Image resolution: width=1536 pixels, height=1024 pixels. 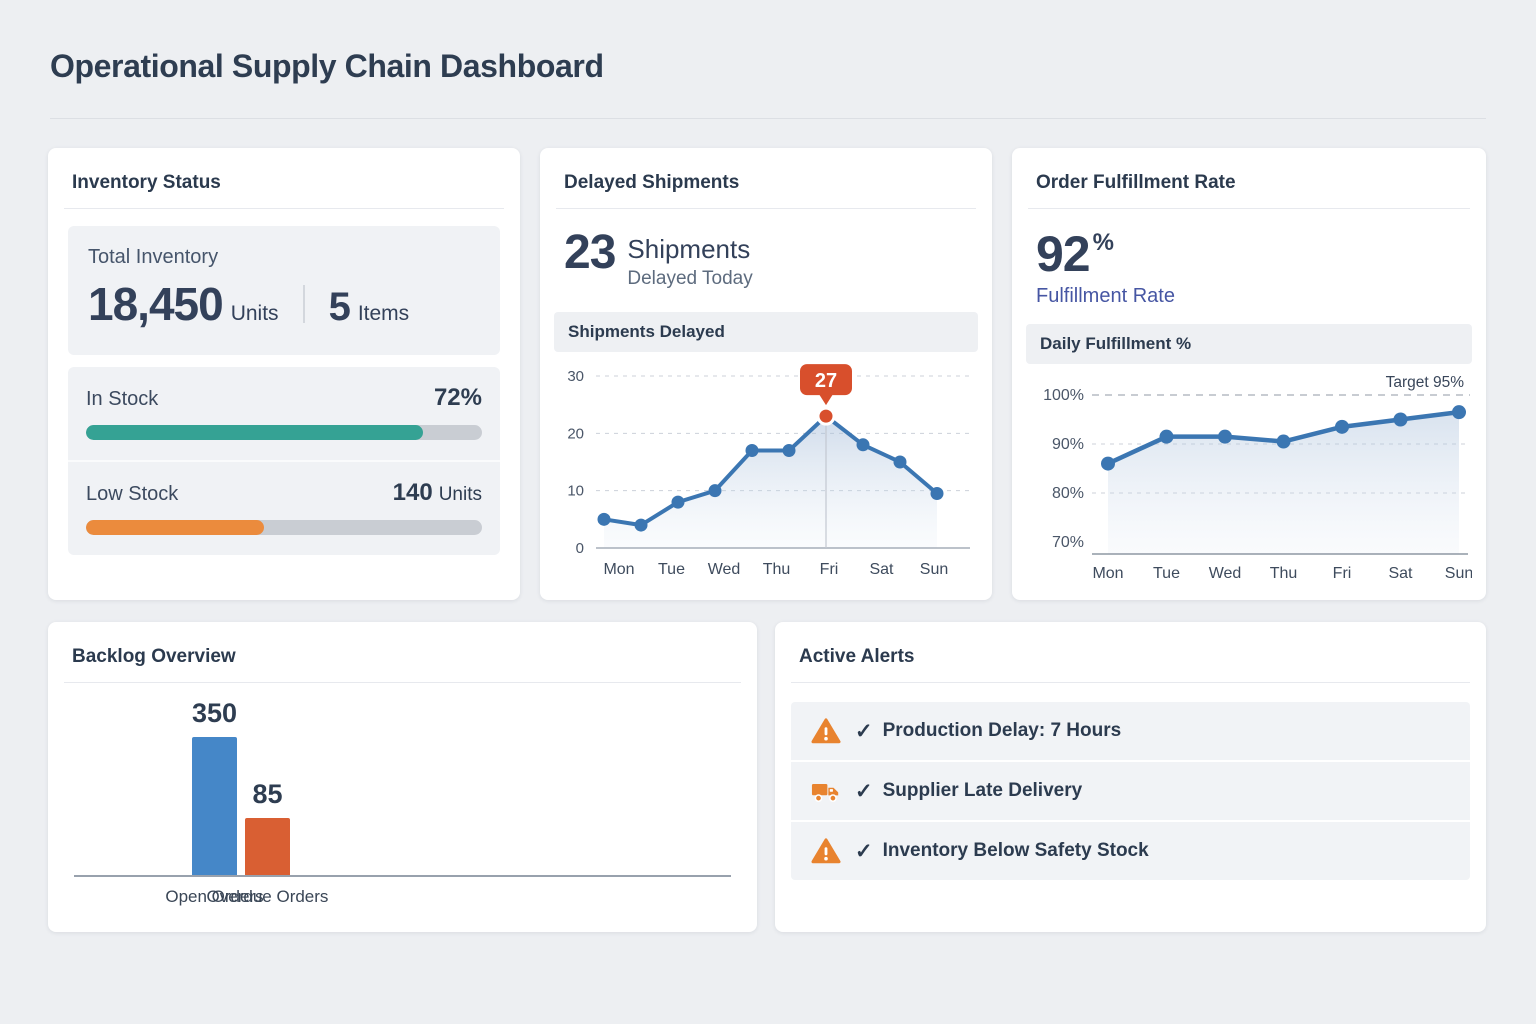 I want to click on y-tick-label: 10, so click(x=575, y=490).